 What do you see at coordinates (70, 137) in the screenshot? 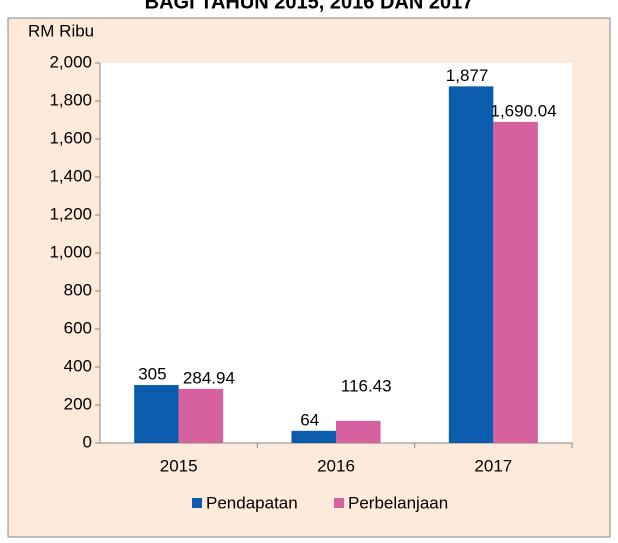
I see `y-tick-label: 1,600` at bounding box center [70, 137].